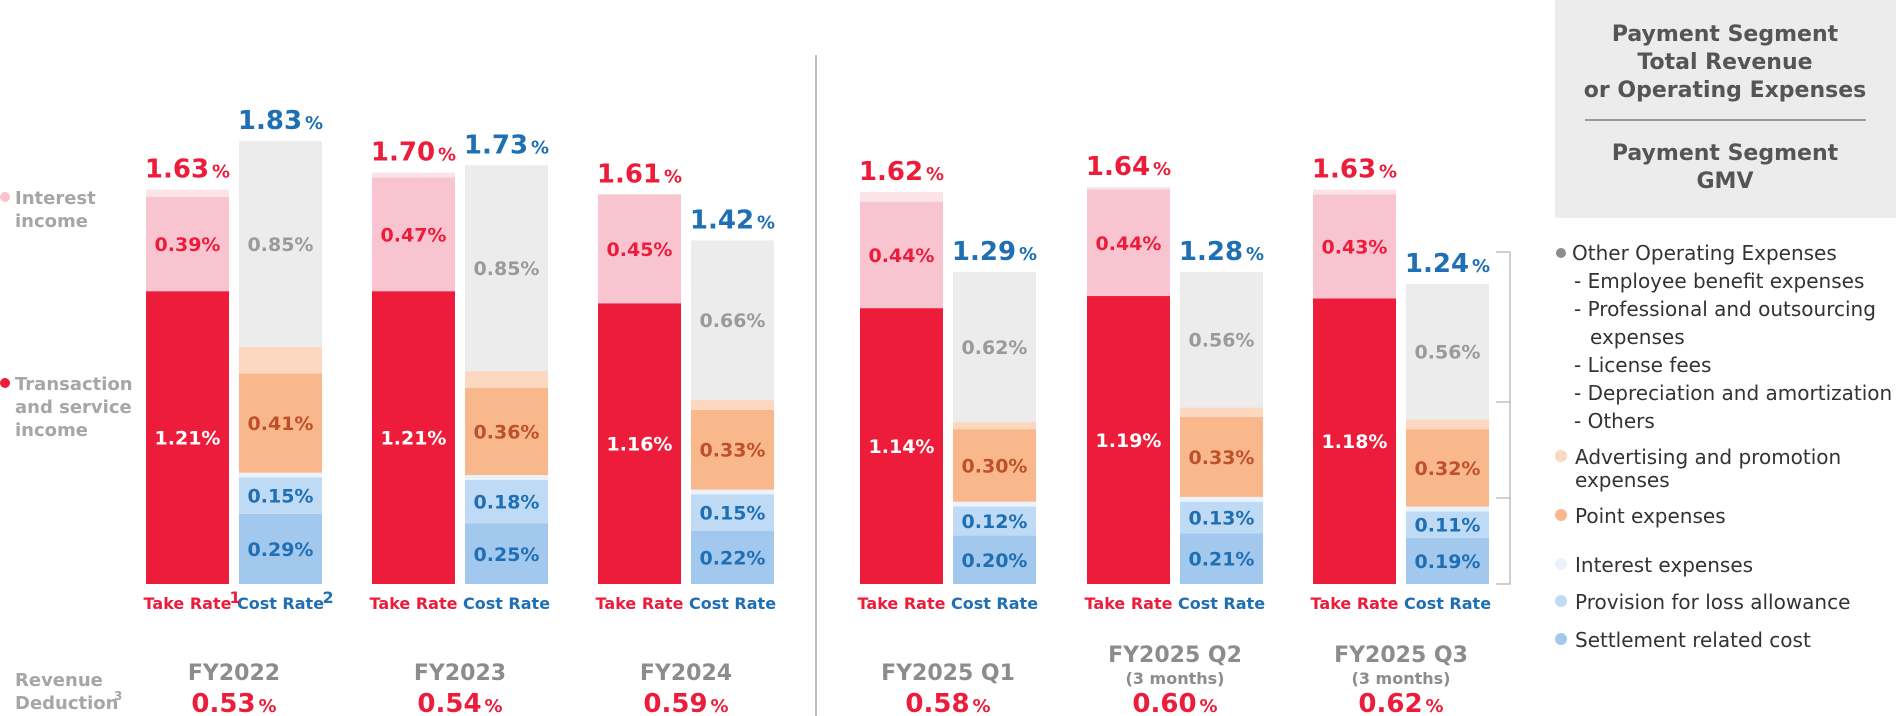 This screenshot has height=716, width=1896. I want to click on take-rate-label-2: Take Rate, so click(640, 603).